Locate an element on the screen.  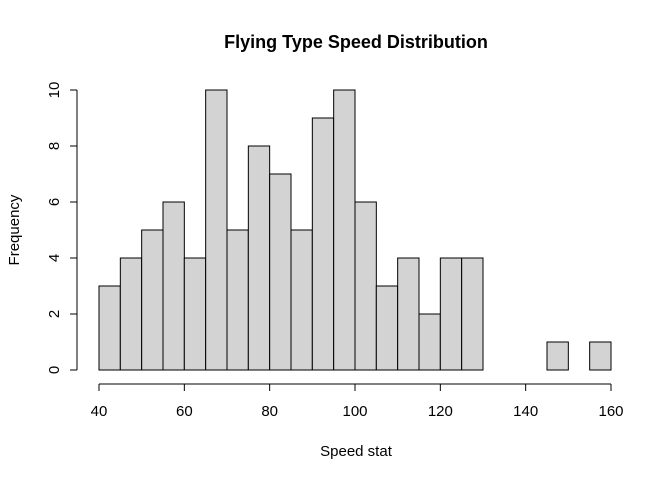
y-tick-label-2: 2 is located at coordinates (54, 314).